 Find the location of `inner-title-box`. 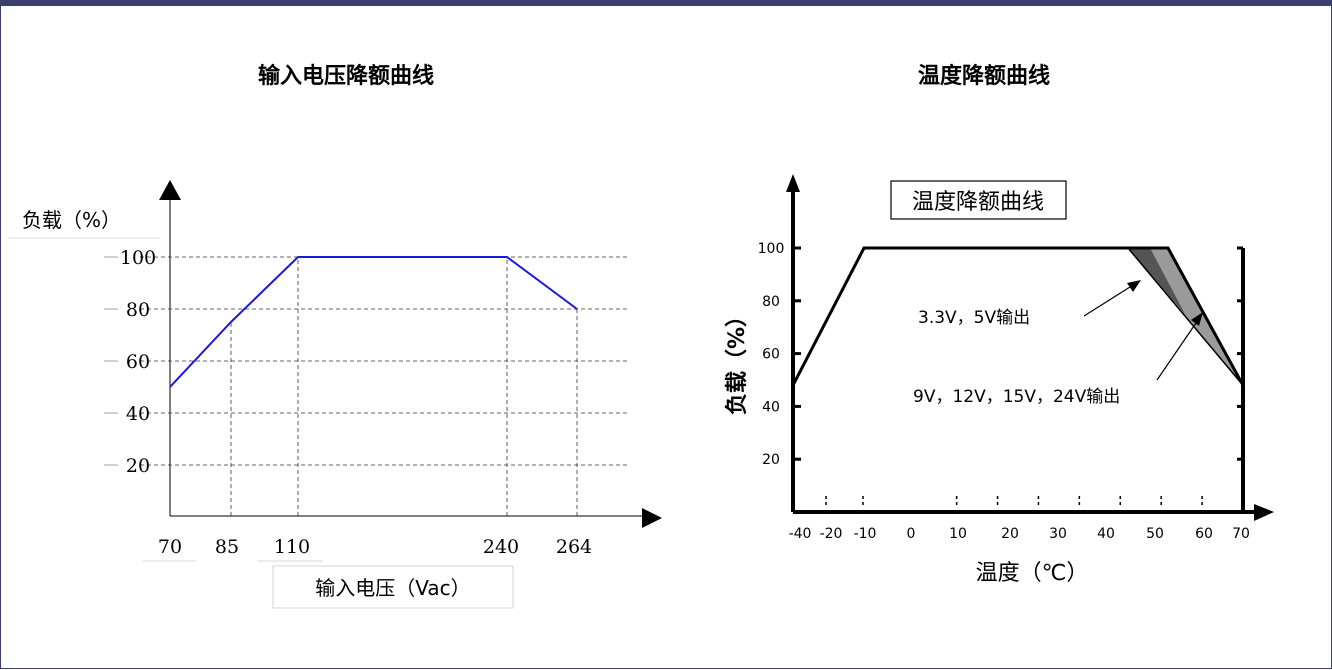

inner-title-box is located at coordinates (978, 200).